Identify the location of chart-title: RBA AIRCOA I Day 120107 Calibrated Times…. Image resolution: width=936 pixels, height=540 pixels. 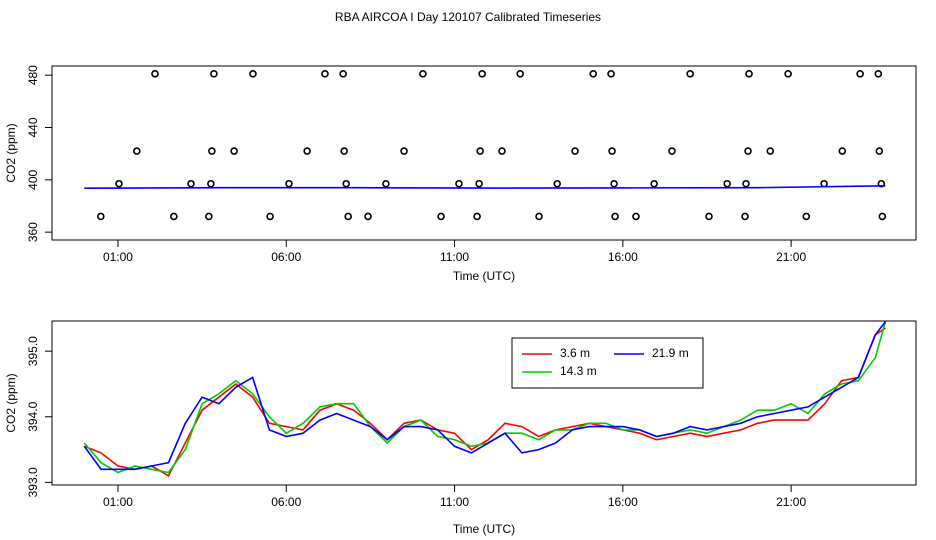
(468, 17).